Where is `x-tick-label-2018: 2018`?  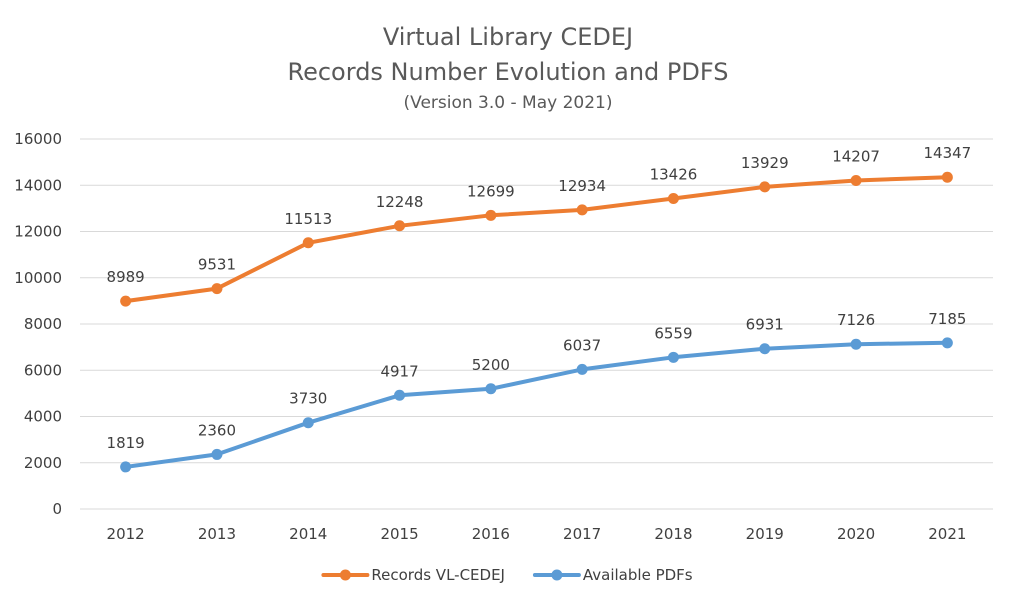
x-tick-label-2018: 2018 is located at coordinates (673, 534).